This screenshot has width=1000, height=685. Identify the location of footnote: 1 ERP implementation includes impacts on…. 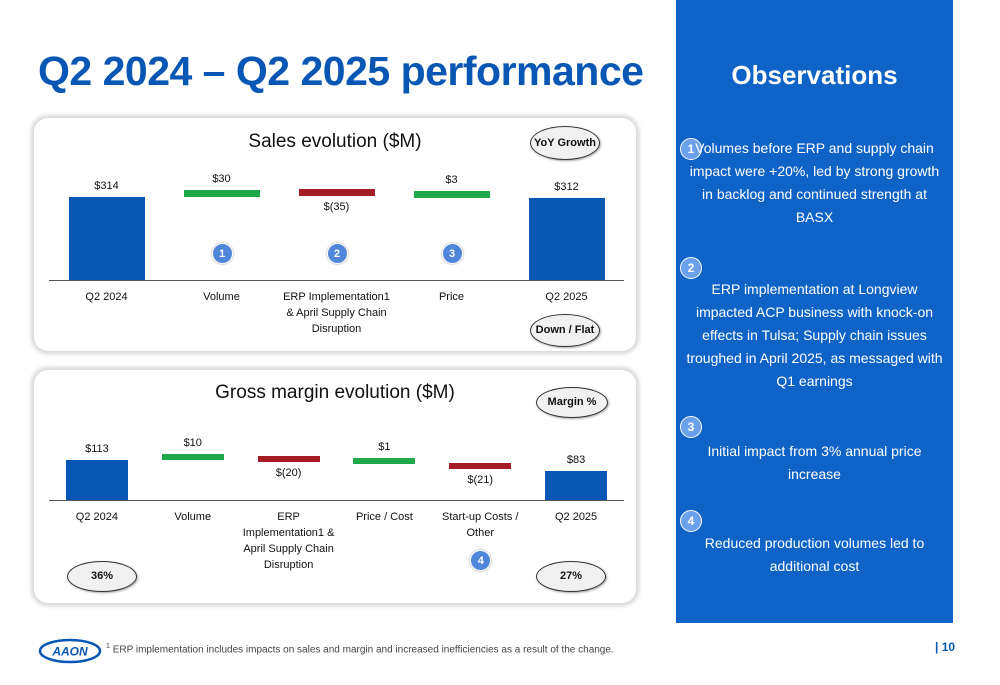
(360, 649).